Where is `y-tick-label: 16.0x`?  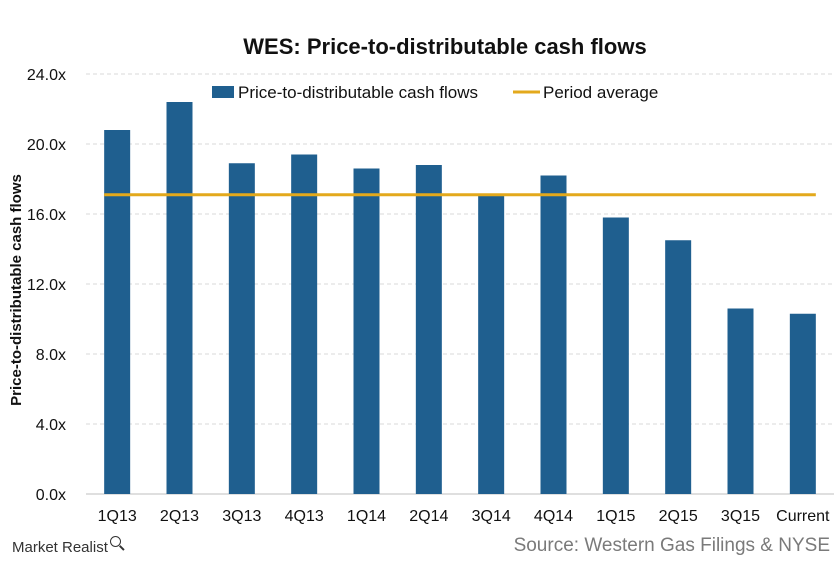
y-tick-label: 16.0x is located at coordinates (46, 215).